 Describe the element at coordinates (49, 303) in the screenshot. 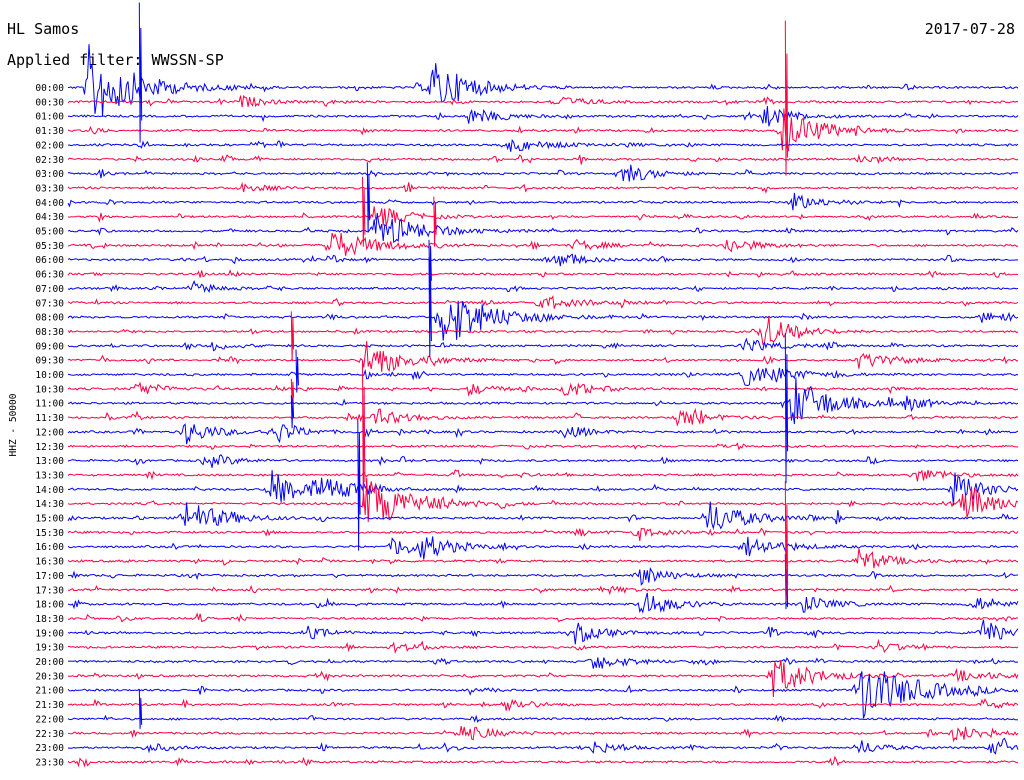

I see `tick-label: 07:30` at that location.